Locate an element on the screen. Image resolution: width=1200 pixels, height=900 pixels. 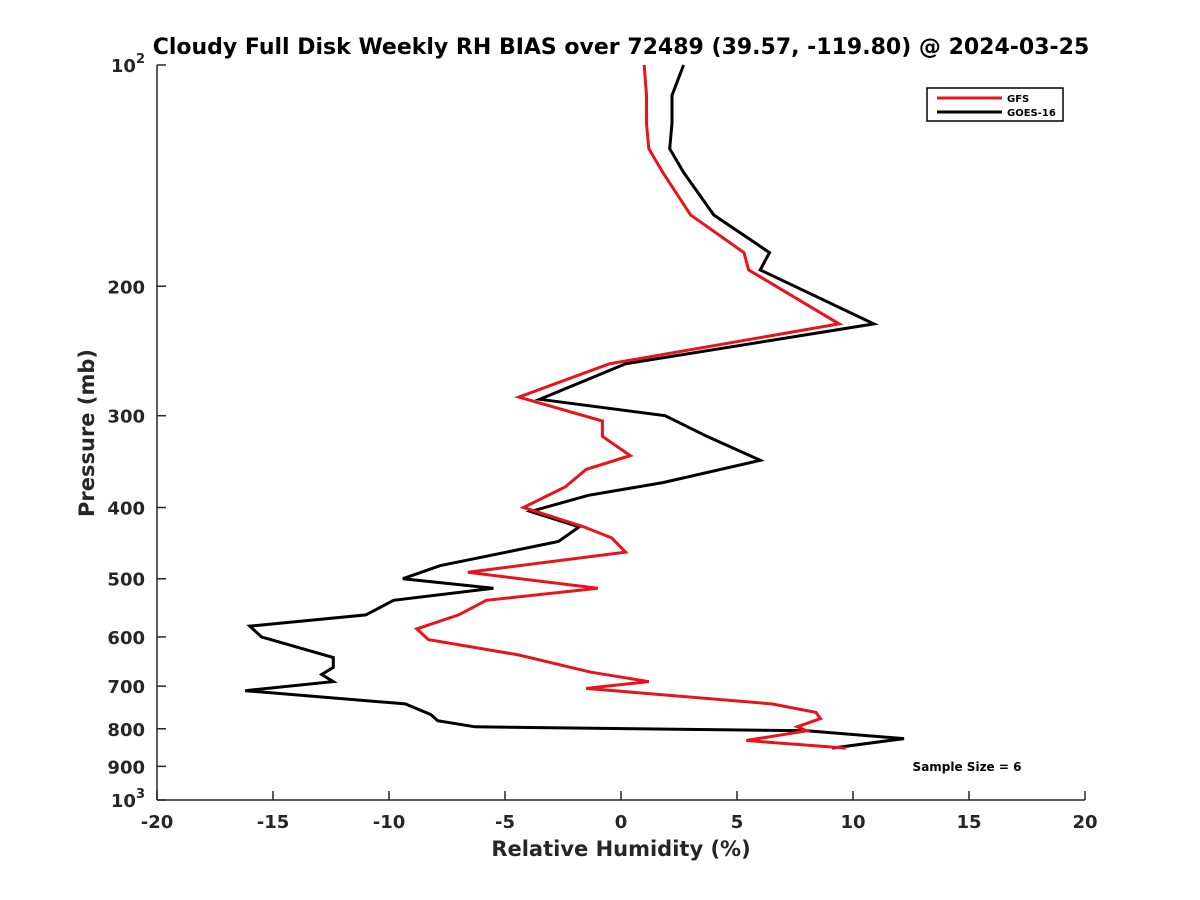
y-axis-label: Pressure (mb) is located at coordinates (87, 433).